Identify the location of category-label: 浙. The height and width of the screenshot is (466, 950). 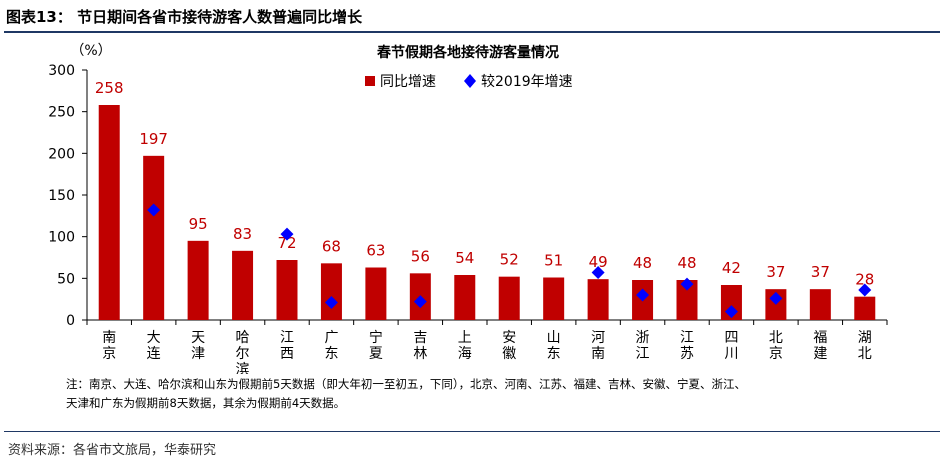
(643, 338).